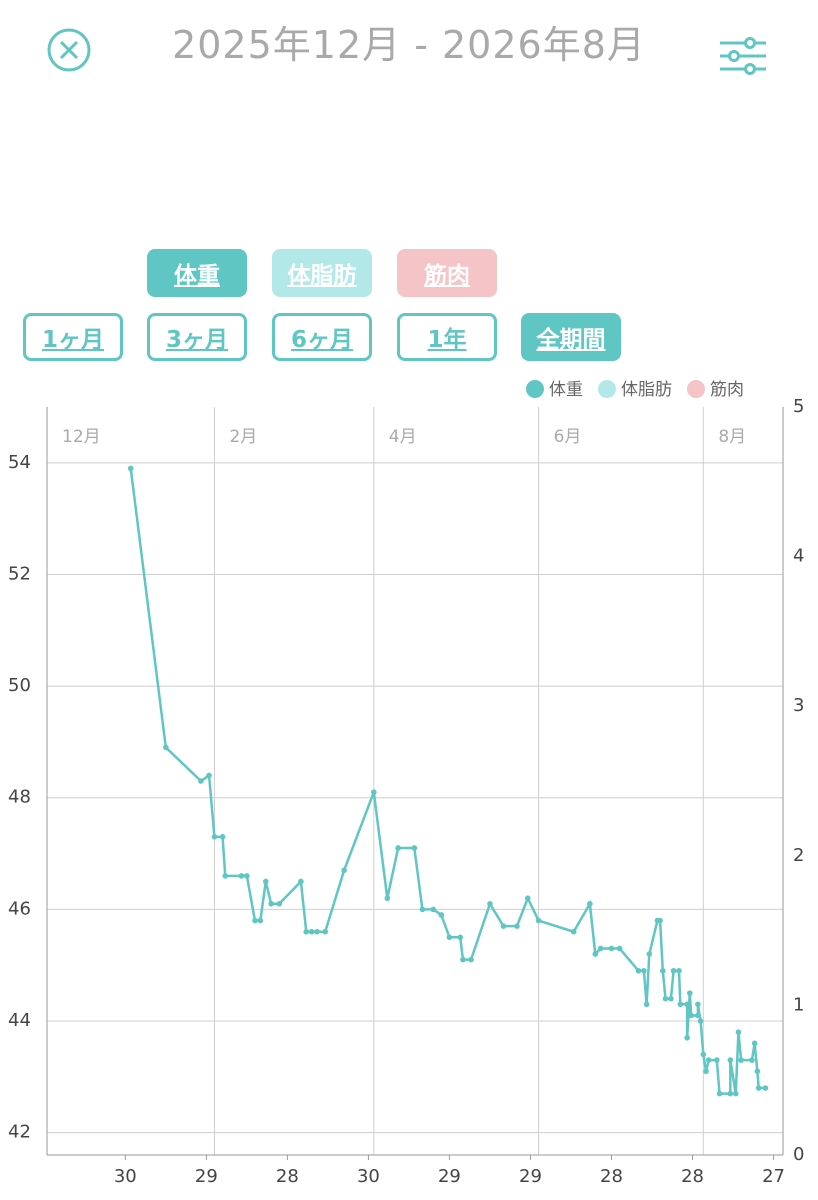  Describe the element at coordinates (798, 556) in the screenshot. I see `y2-tick-label: 4` at that location.